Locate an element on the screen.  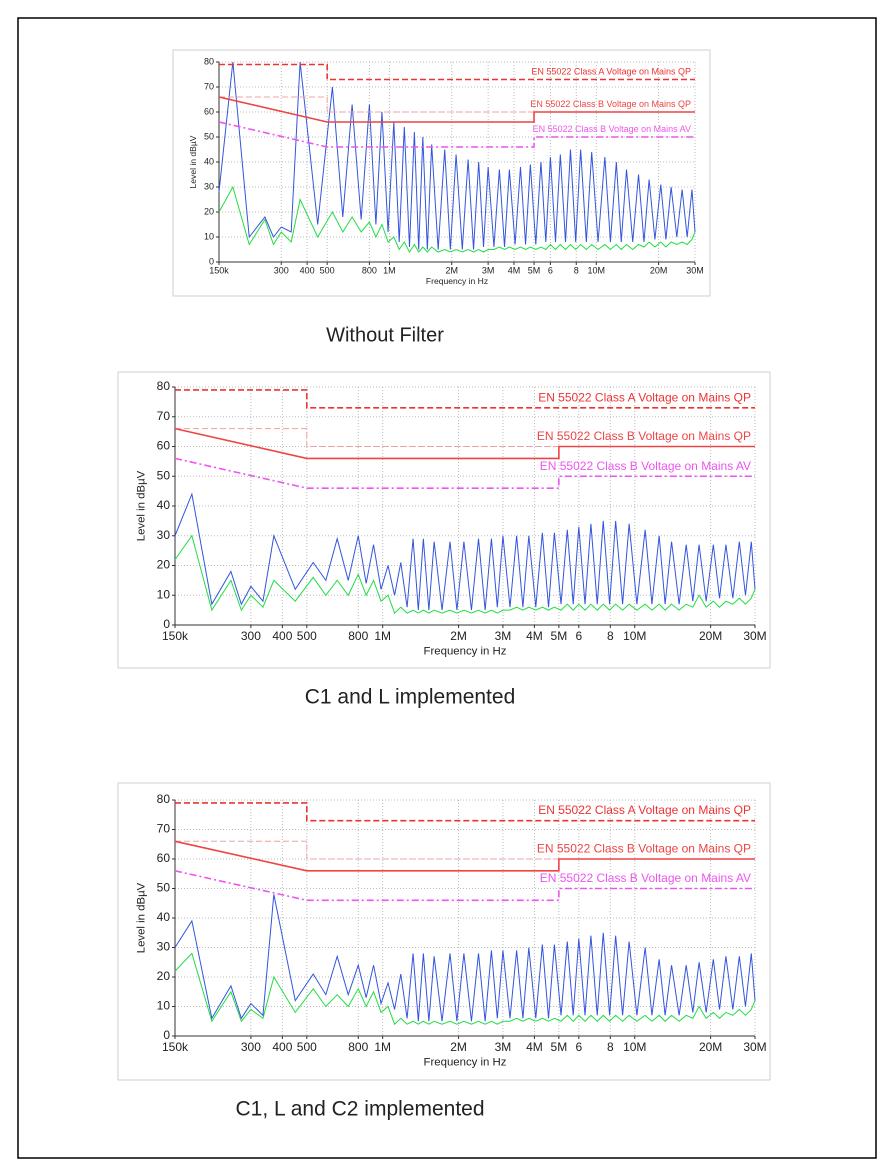
caption: C1 and L implemented is located at coordinates (410, 697).